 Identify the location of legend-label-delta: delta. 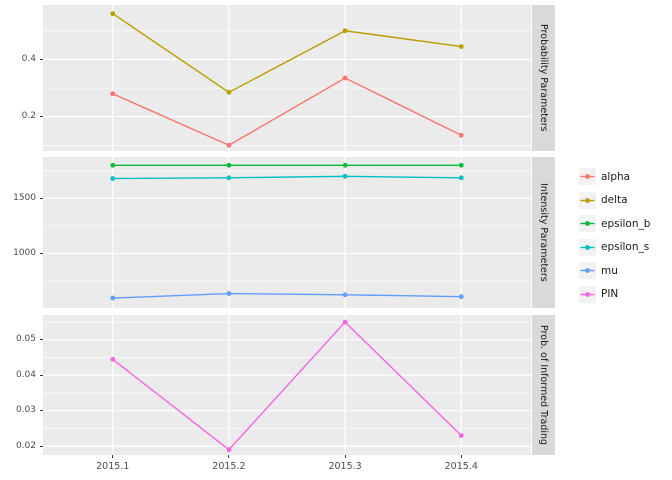
(614, 200).